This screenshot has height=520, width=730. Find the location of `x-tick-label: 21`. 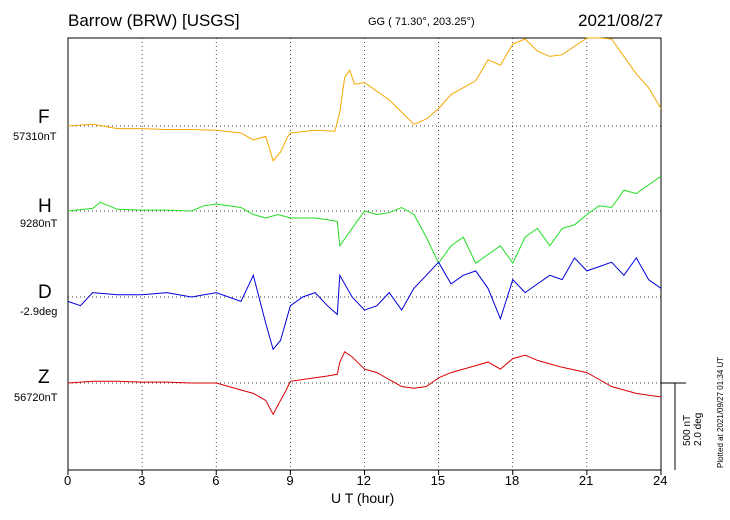

x-tick-label: 21 is located at coordinates (586, 480).